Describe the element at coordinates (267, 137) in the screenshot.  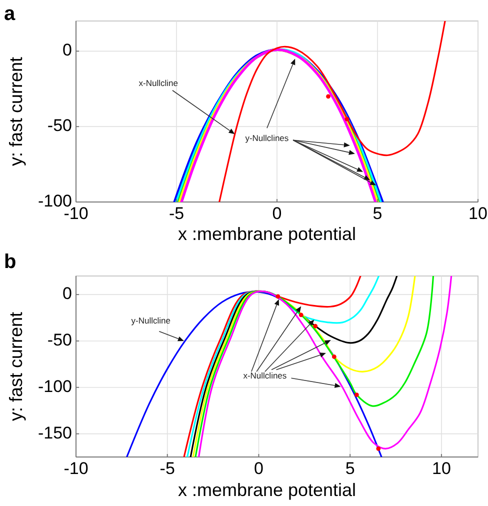
I see `annotation: y-Nullclines` at that location.